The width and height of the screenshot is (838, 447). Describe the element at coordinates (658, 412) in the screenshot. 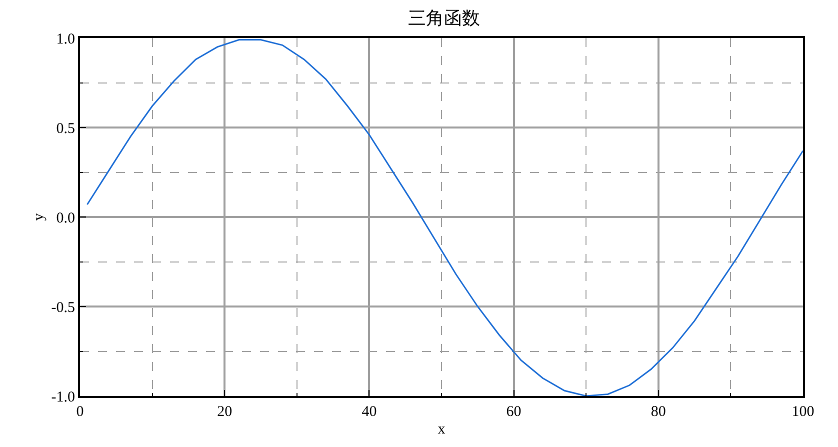

I see `x-tick-label: 80` at that location.